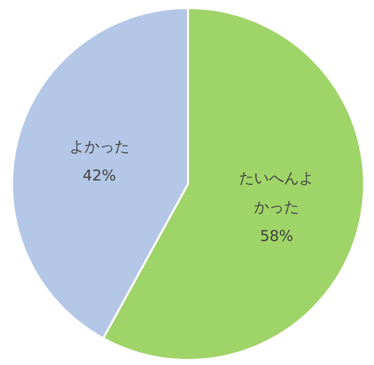 The height and width of the screenshot is (365, 374). Describe the element at coordinates (99, 175) in the screenshot. I see `data-label: 42%` at that location.